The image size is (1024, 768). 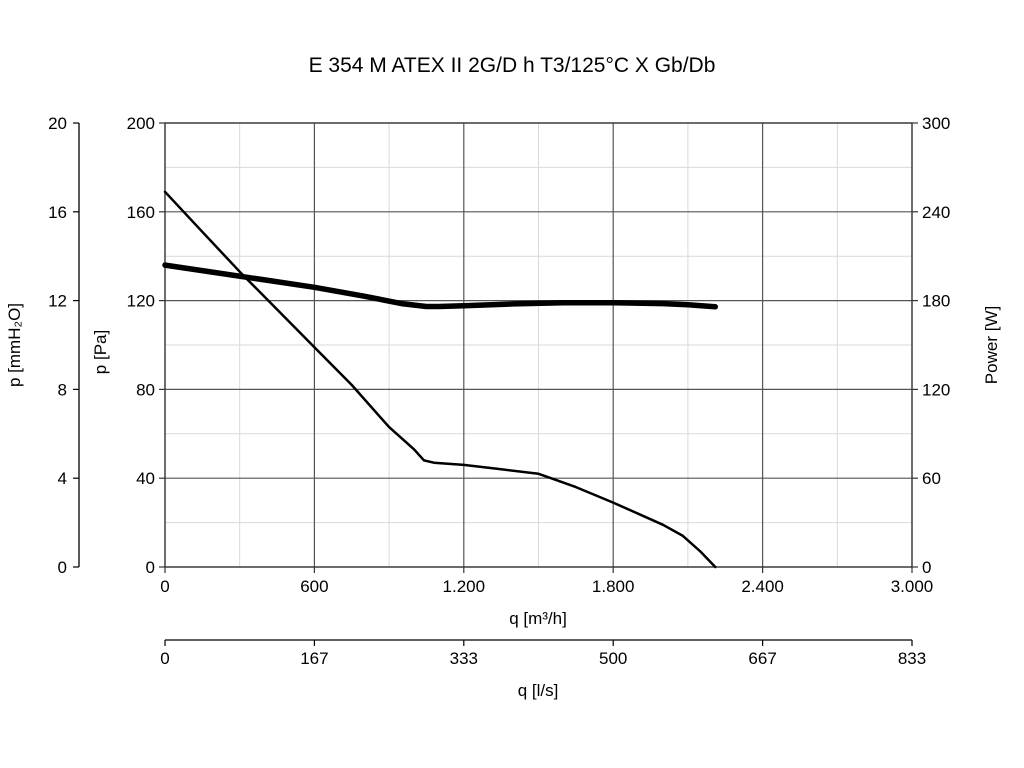 I want to click on x2-tick-label: 333, so click(x=464, y=658).